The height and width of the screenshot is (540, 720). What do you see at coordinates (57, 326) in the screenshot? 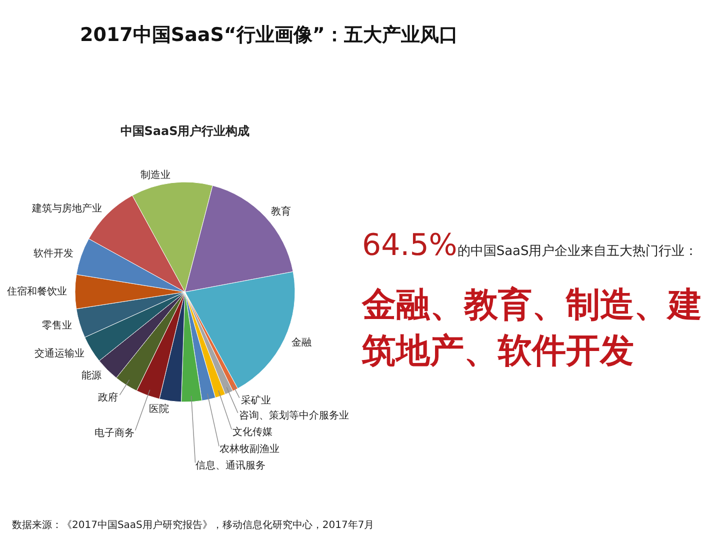
I see `slice-label: 零售业` at bounding box center [57, 326].